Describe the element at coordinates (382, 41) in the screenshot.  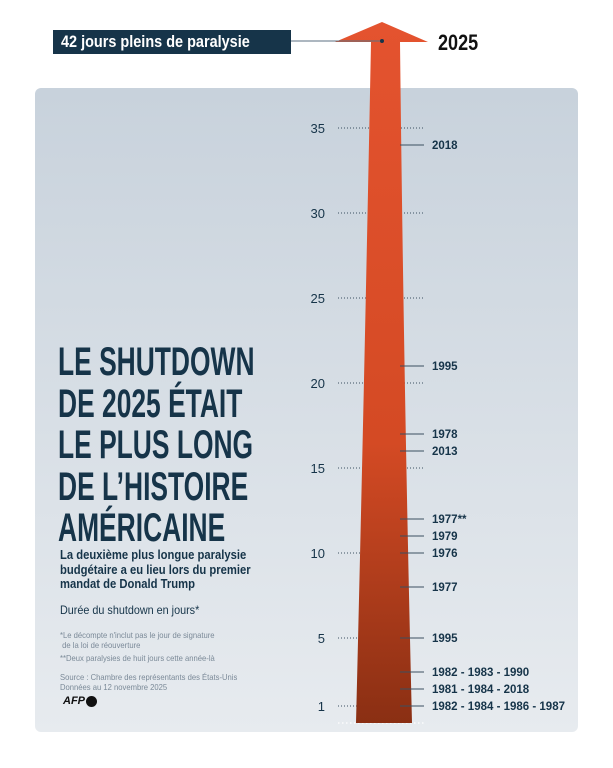
I see `callout-dot` at that location.